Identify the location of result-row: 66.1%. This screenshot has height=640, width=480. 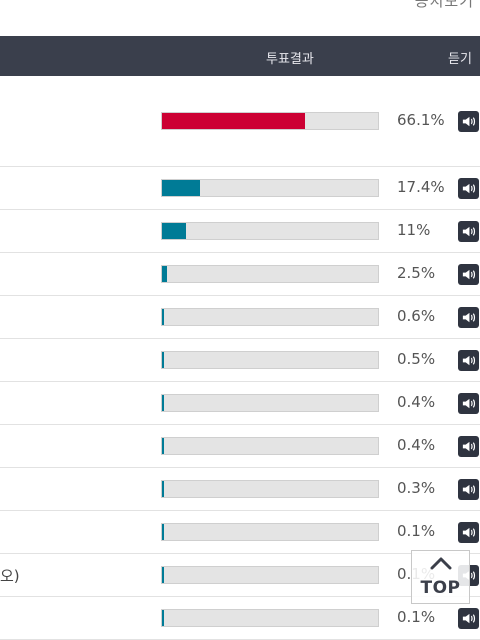
(240, 121).